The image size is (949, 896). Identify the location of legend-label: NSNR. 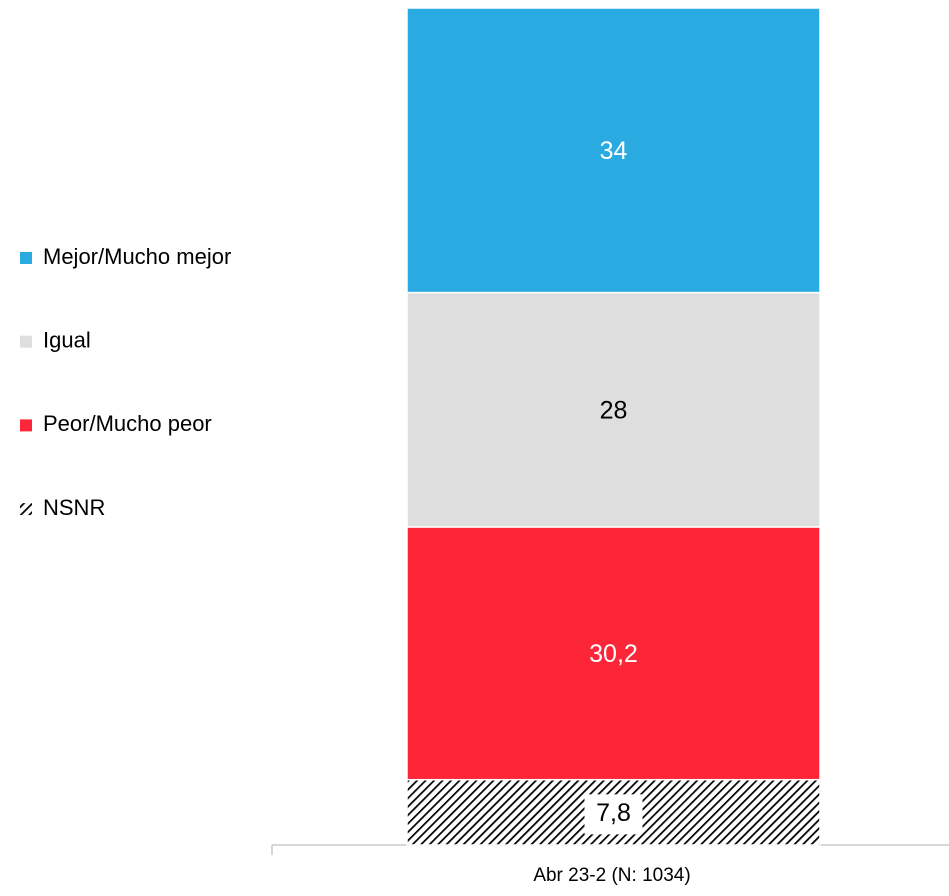
(74, 507).